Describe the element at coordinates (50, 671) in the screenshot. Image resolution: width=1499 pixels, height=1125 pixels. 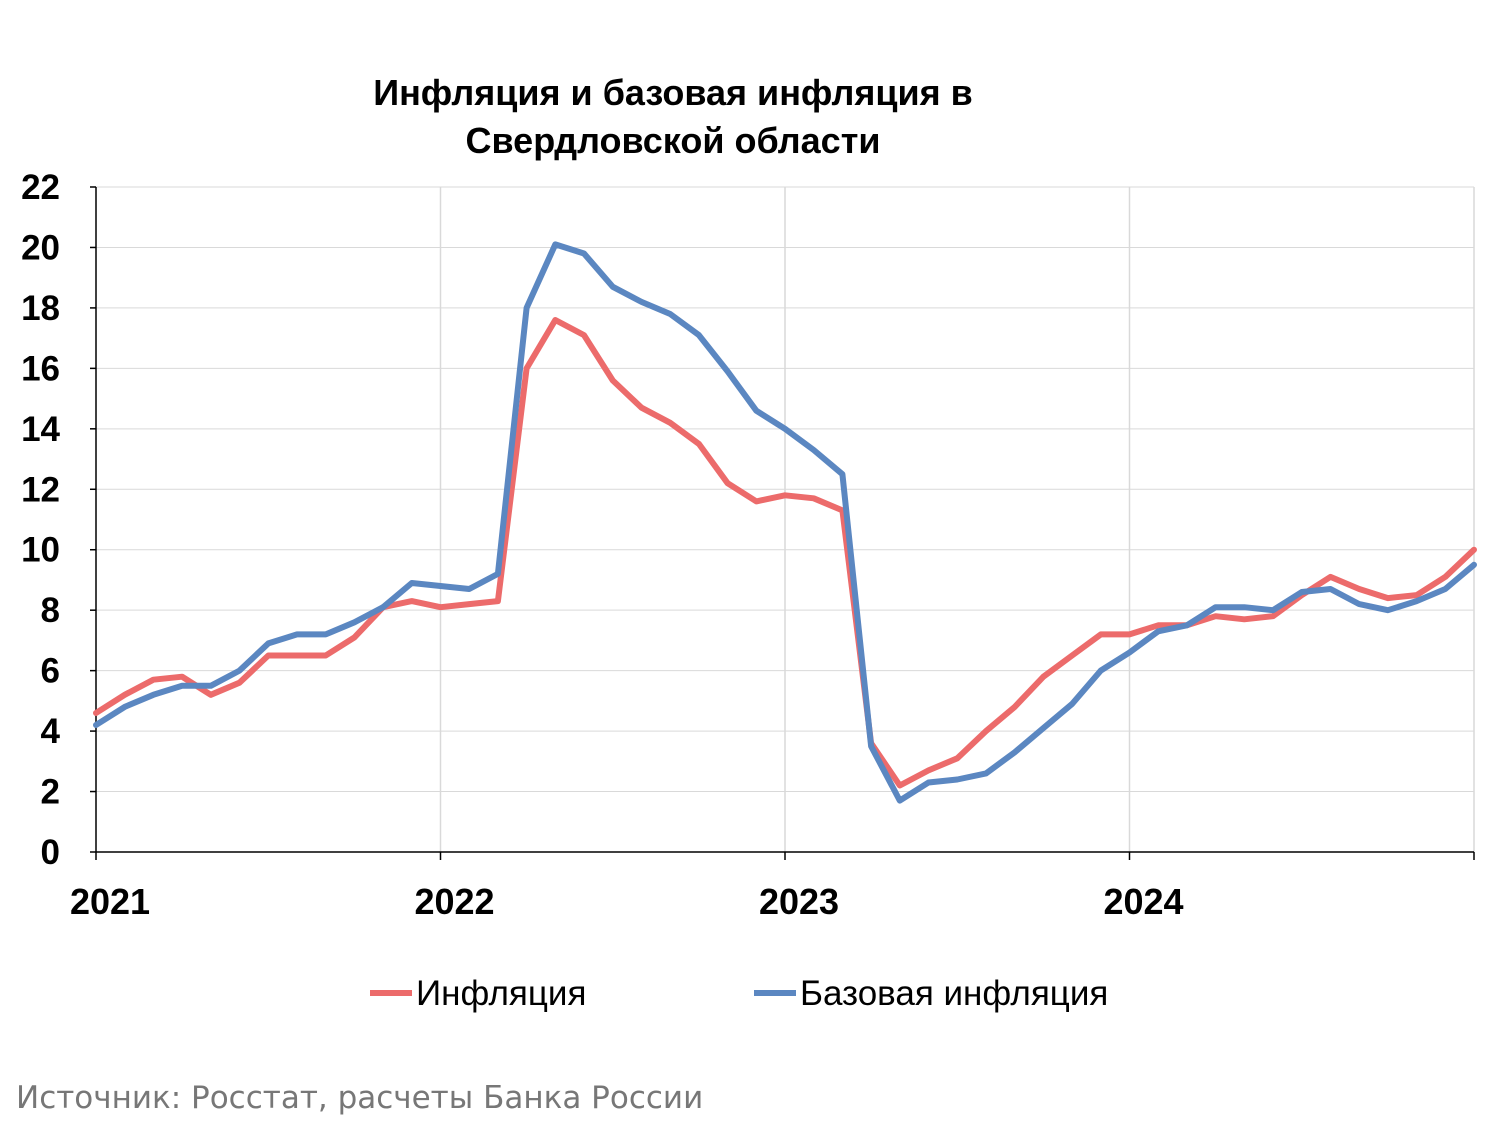
I see `y-tick-label: 6` at that location.